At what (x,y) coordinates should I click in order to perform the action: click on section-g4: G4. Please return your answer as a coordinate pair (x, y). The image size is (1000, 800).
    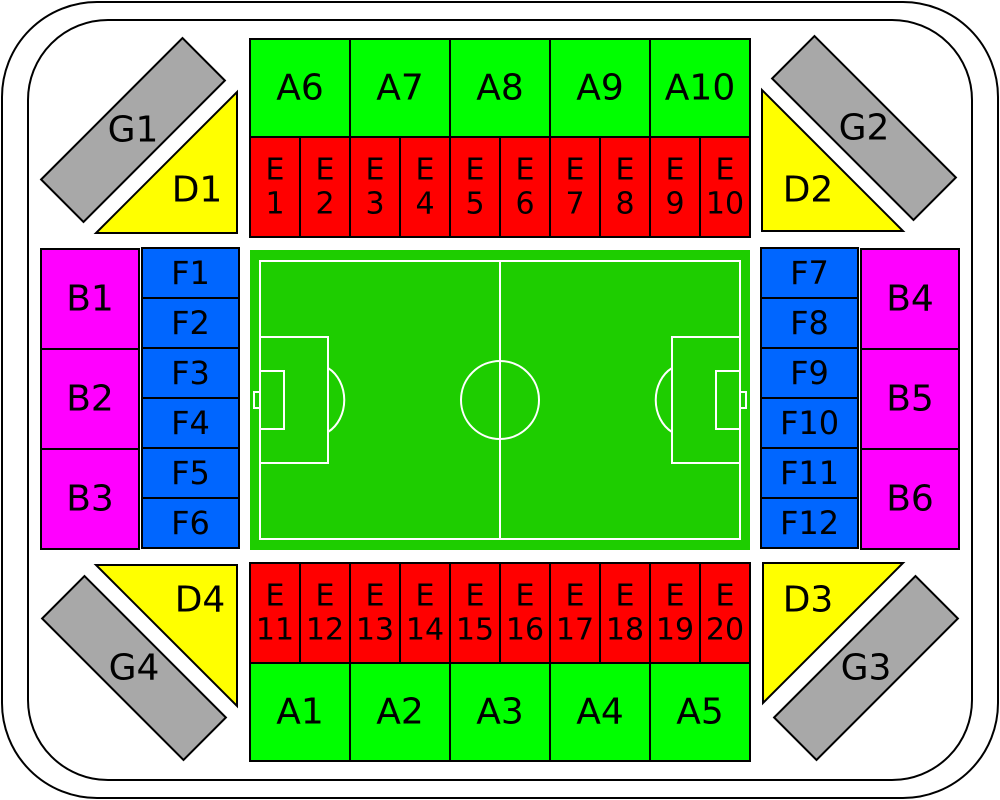
    Looking at the image, I should click on (134, 668).